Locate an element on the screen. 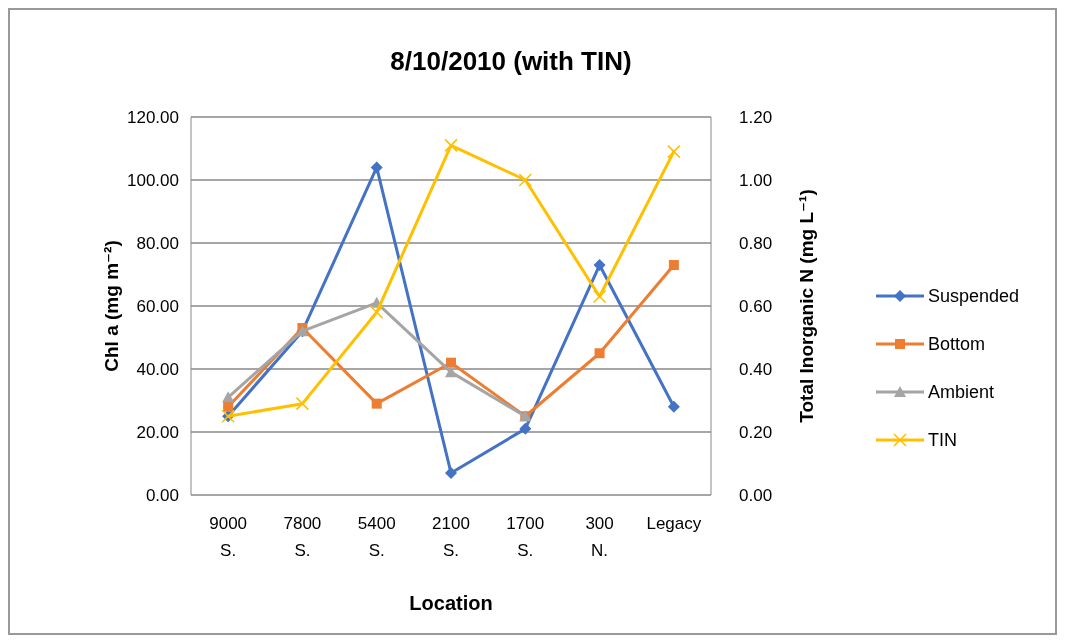 This screenshot has height=643, width=1065. y-tick-label: 120.00 is located at coordinates (153, 117).